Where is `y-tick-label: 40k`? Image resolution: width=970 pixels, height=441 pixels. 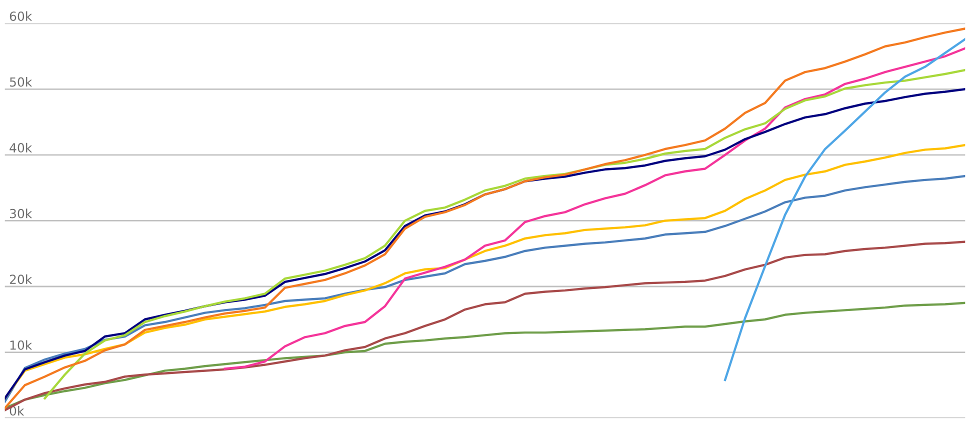
y-tick-label: 40k is located at coordinates (21, 147).